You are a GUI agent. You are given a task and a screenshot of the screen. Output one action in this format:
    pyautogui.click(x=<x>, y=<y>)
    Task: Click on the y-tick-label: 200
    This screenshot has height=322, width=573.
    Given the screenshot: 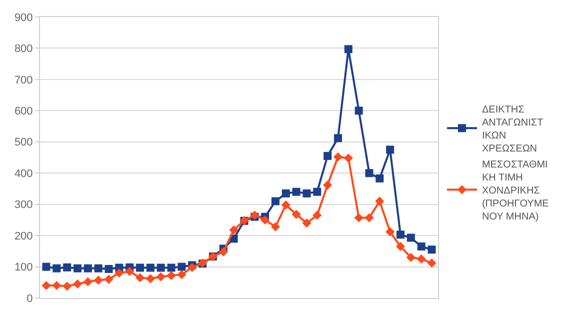 What is the action you would take?
    pyautogui.click(x=23, y=236)
    